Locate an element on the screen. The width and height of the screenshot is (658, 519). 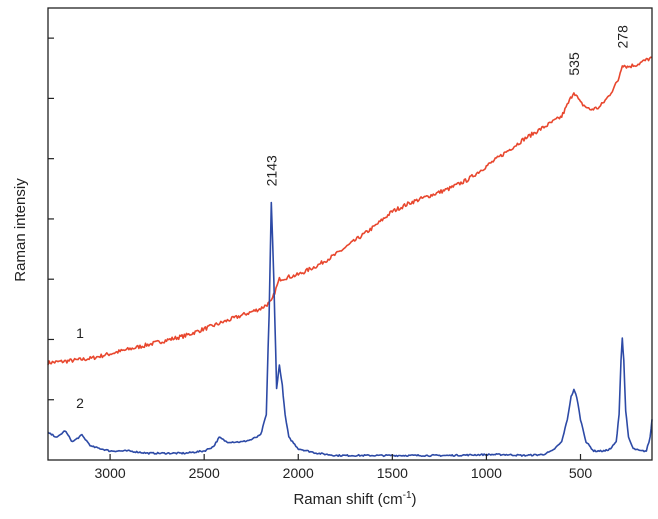
peak-label-2143: 2143 is located at coordinates (271, 170).